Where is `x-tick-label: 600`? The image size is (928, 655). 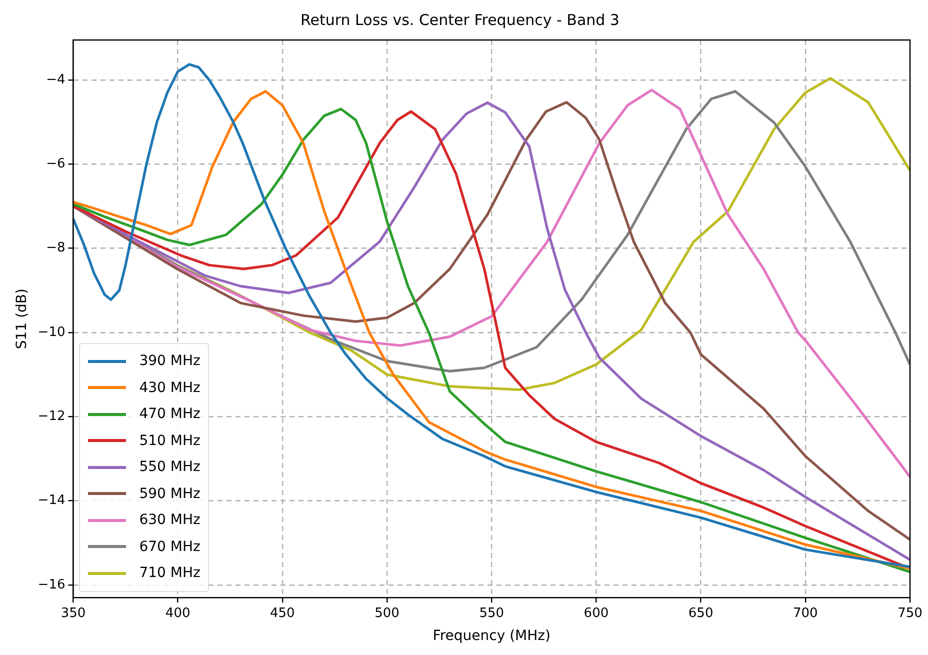
x-tick-label: 600 is located at coordinates (596, 613).